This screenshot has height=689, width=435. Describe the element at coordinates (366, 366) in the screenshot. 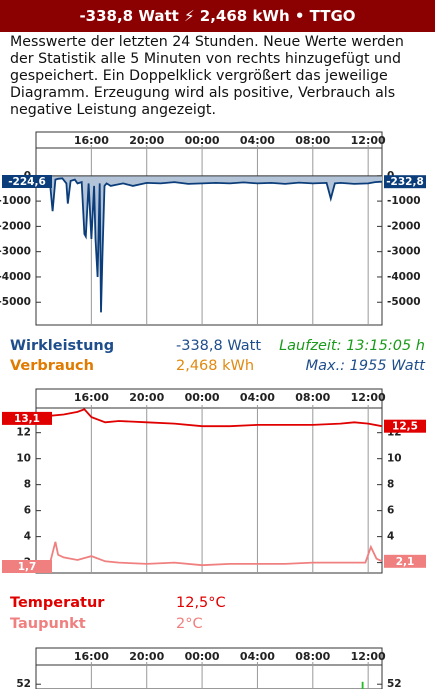

I see `reading-info: Max.: 1955 Watt` at that location.